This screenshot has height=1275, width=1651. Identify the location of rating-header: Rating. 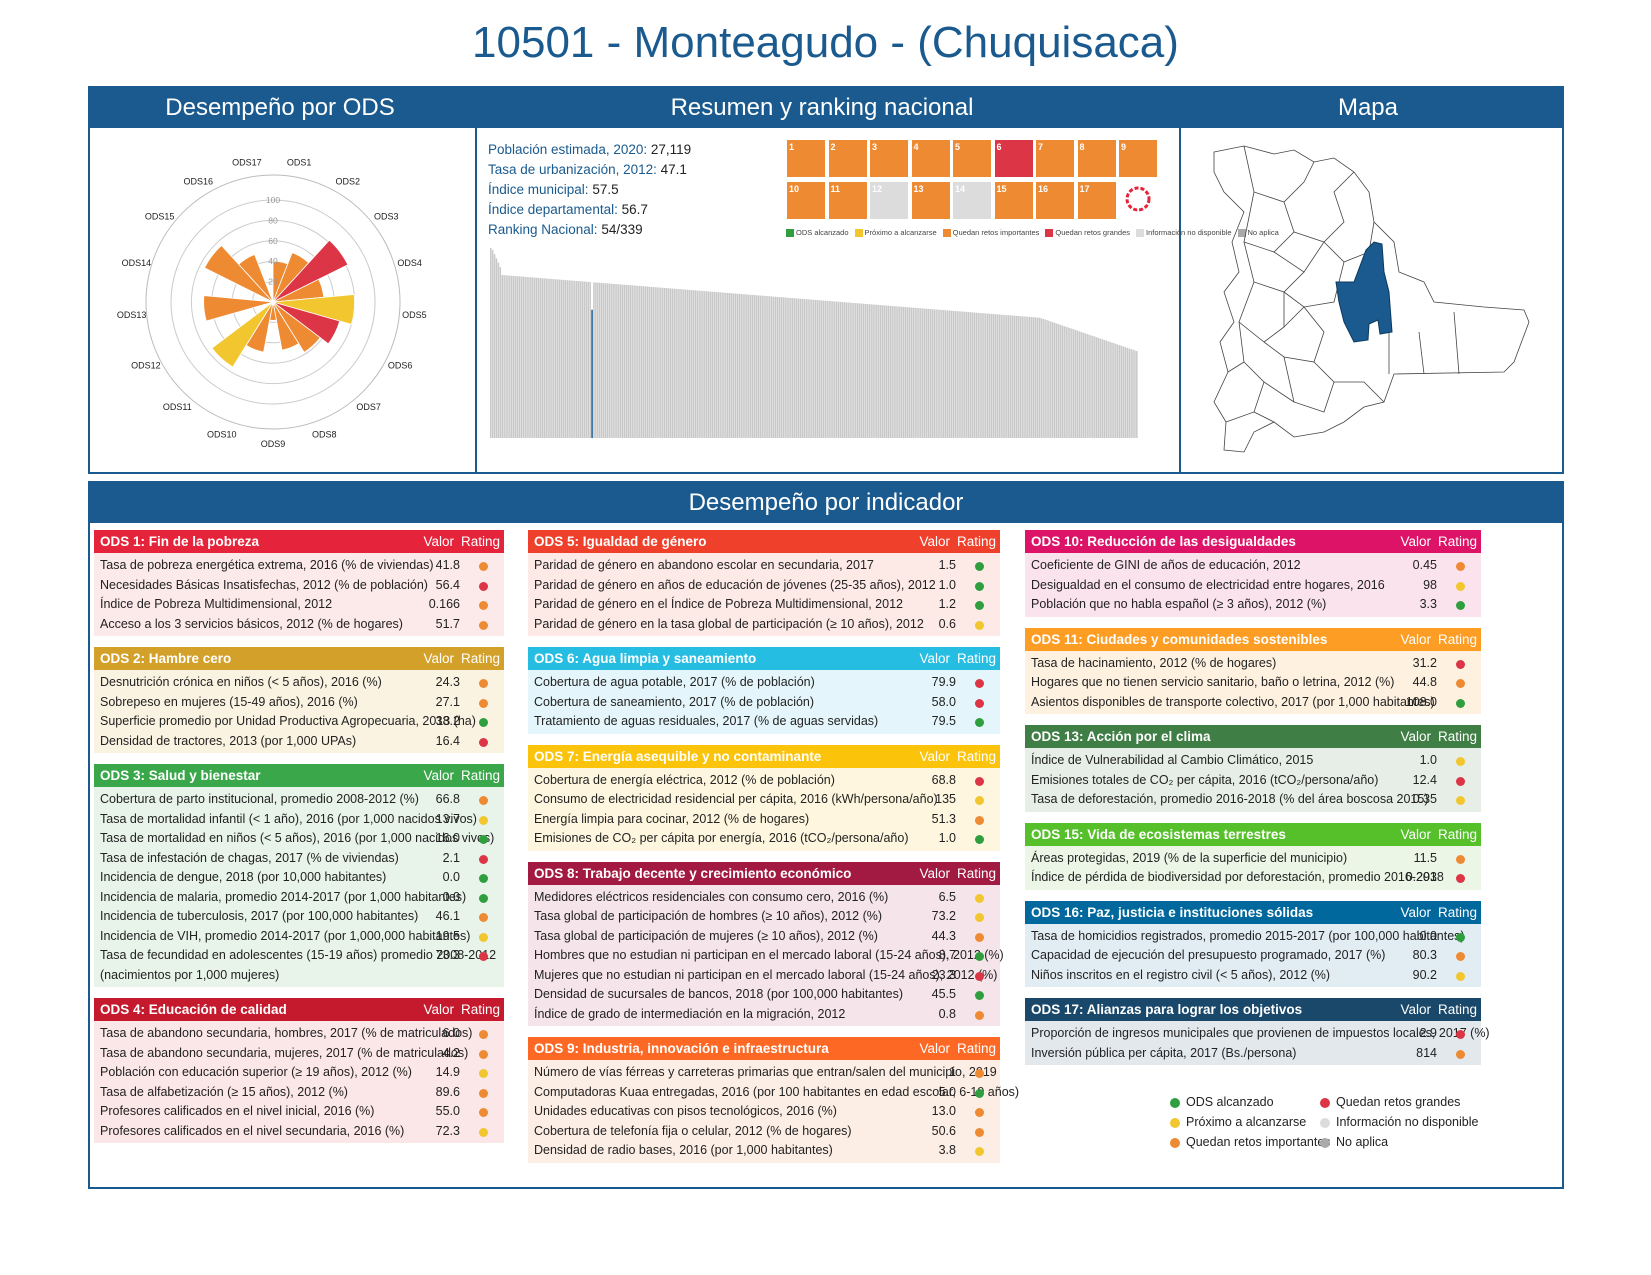
(976, 756).